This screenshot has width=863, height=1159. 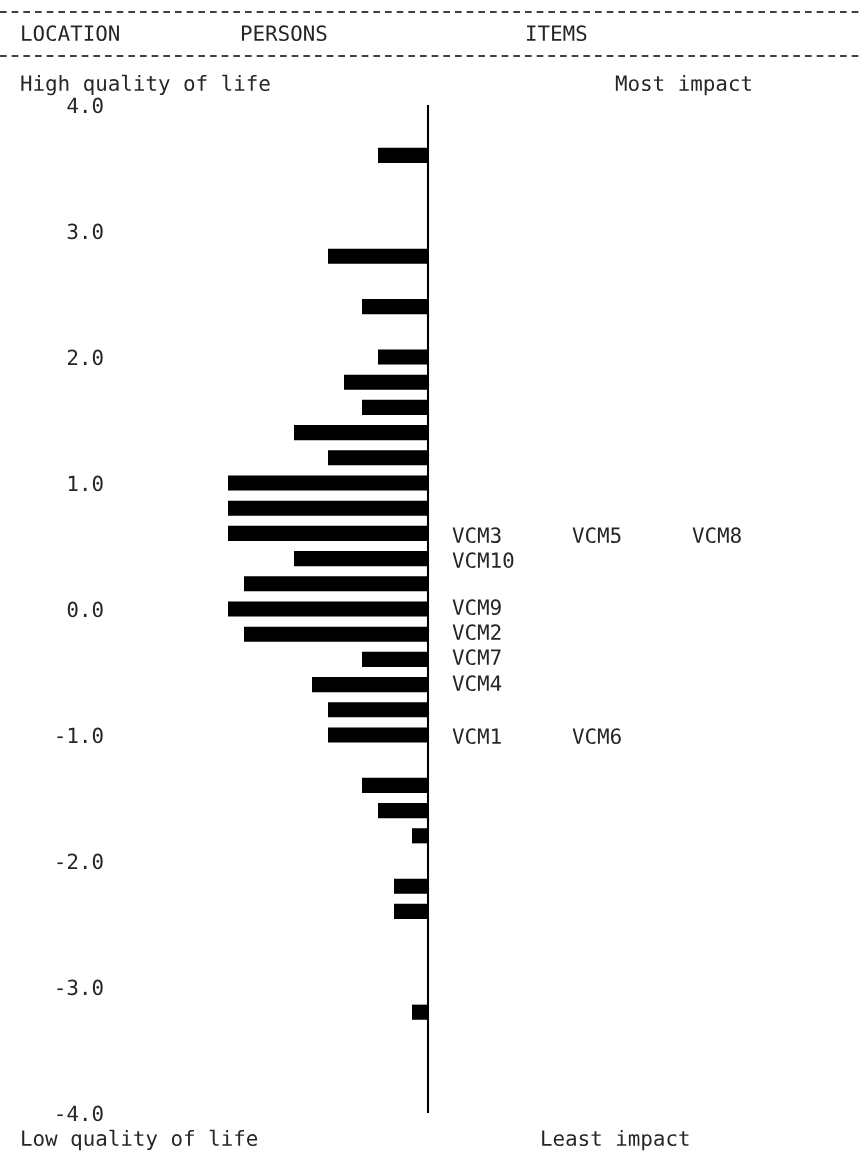 What do you see at coordinates (284, 33) in the screenshot?
I see `text: PERSONS` at bounding box center [284, 33].